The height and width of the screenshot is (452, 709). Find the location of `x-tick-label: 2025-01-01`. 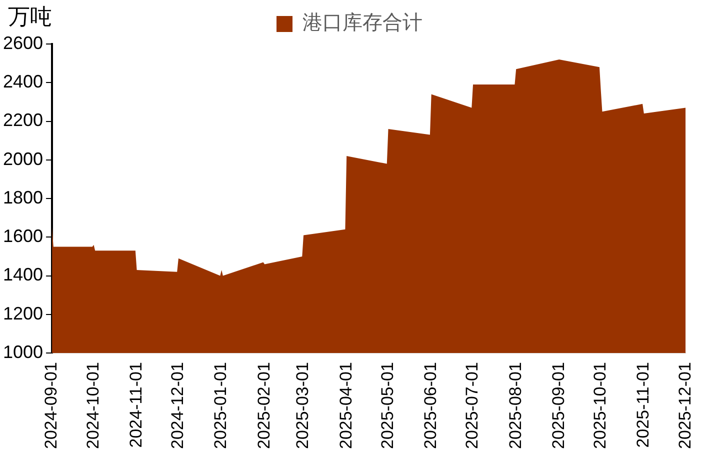

x-tick-label: 2025-01-01 is located at coordinates (220, 406).